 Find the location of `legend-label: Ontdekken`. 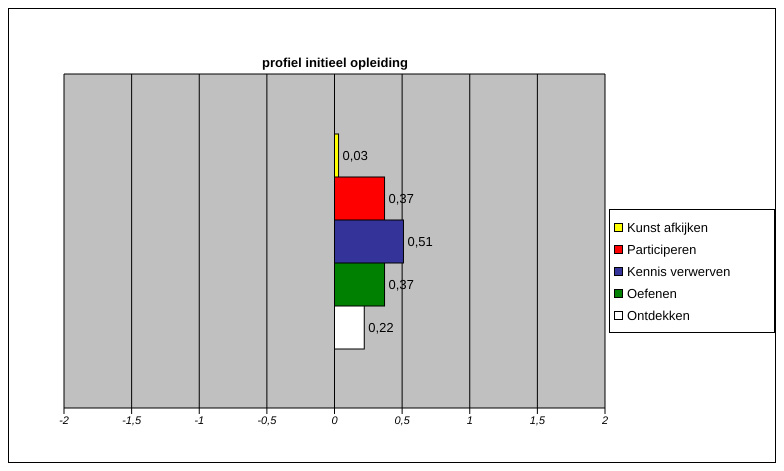

legend-label: Ontdekken is located at coordinates (658, 315).